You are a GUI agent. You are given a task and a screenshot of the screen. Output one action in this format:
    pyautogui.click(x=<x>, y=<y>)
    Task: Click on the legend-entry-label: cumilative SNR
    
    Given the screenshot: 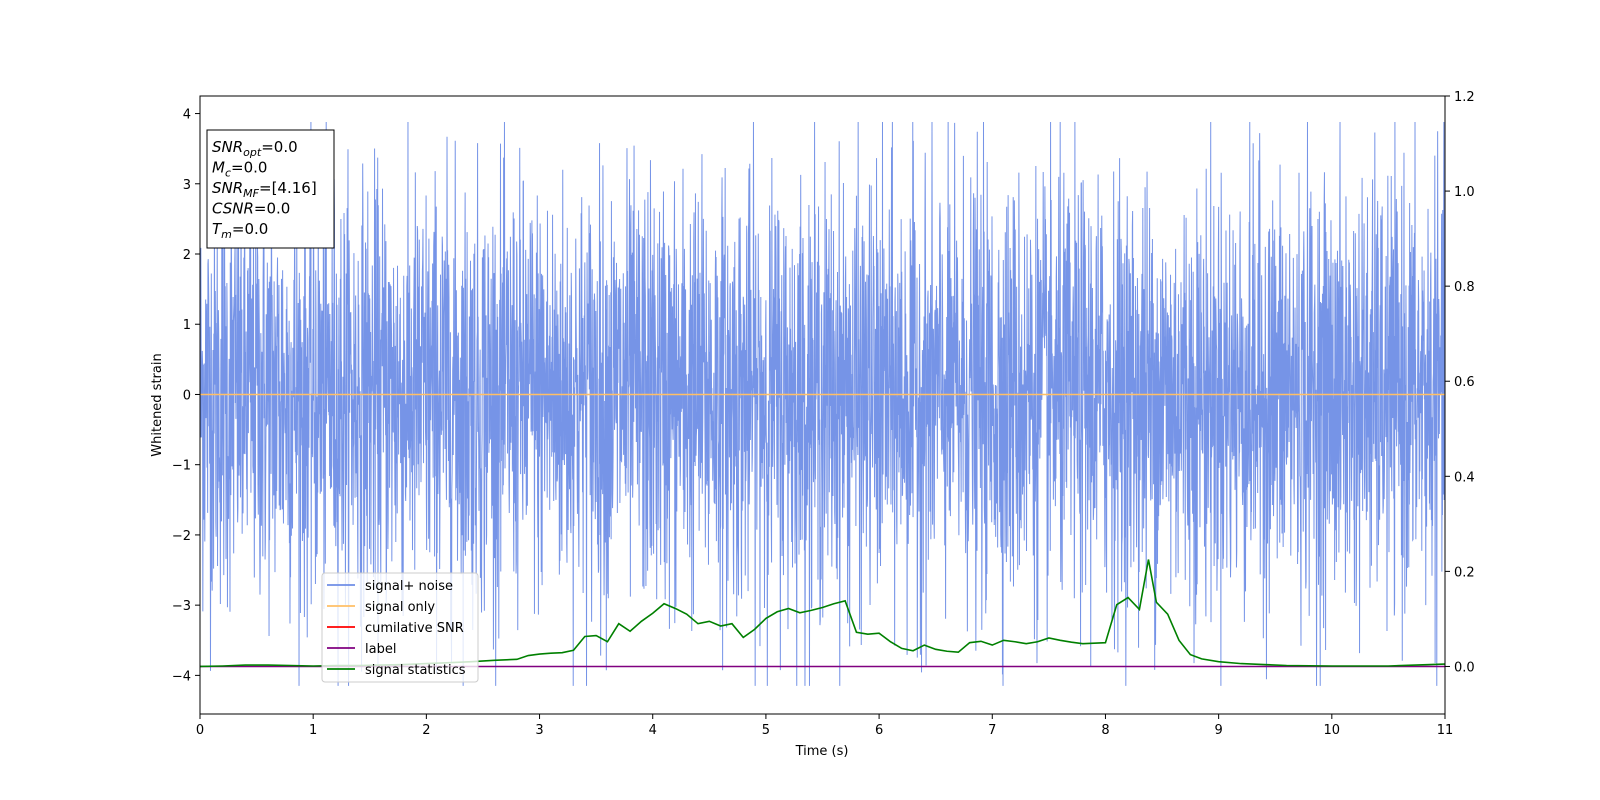 What is the action you would take?
    pyautogui.click(x=414, y=628)
    